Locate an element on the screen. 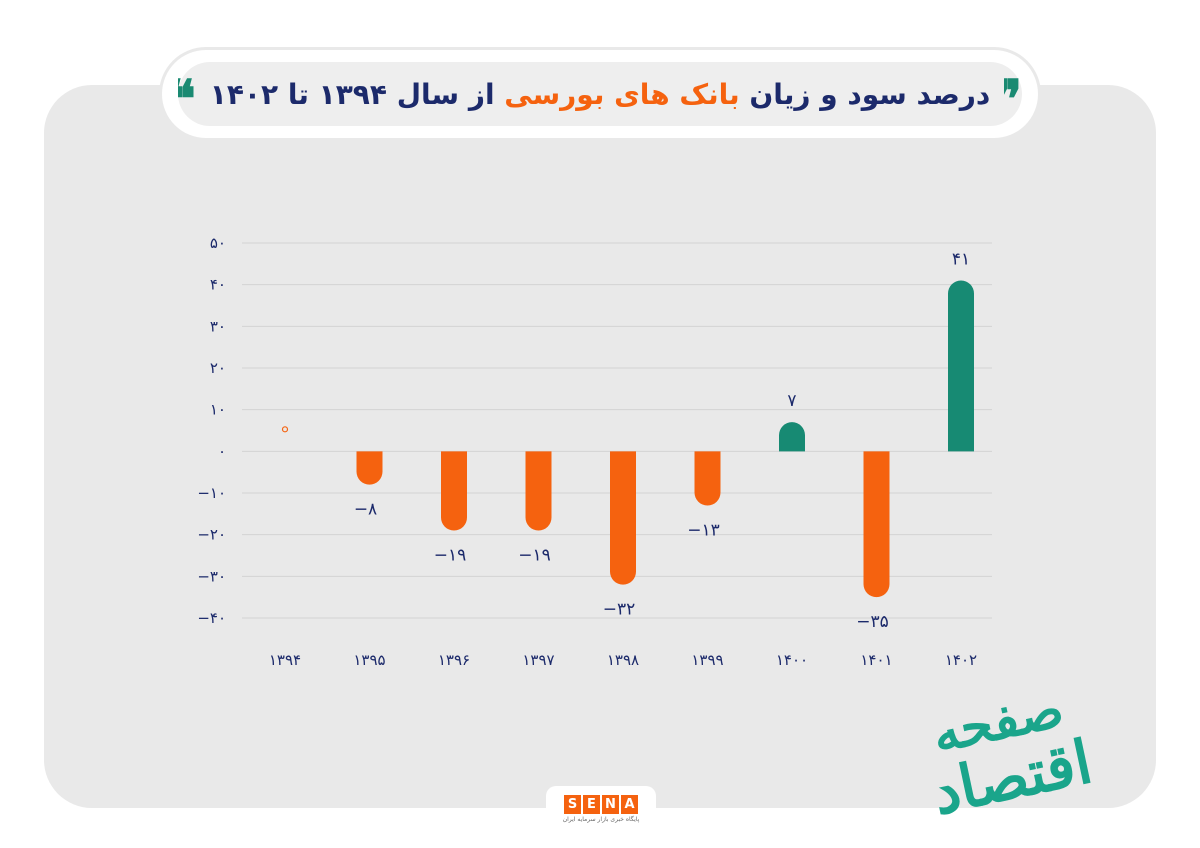 The width and height of the screenshot is (1200, 848). y-tick-label: ۴۰ is located at coordinates (218, 285).